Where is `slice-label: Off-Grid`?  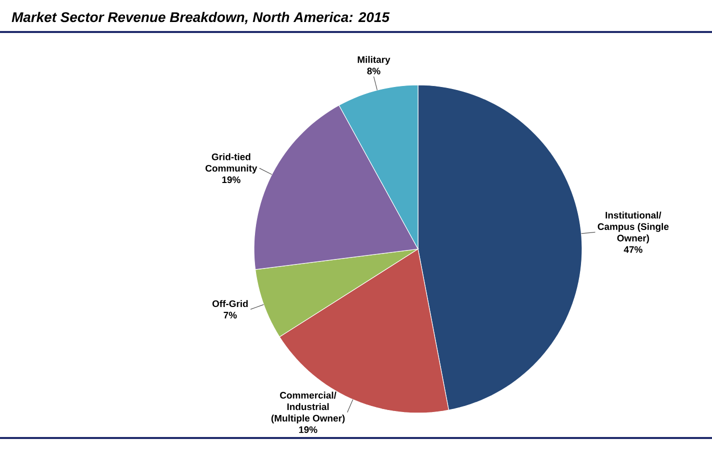 slice-label: Off-Grid is located at coordinates (230, 304).